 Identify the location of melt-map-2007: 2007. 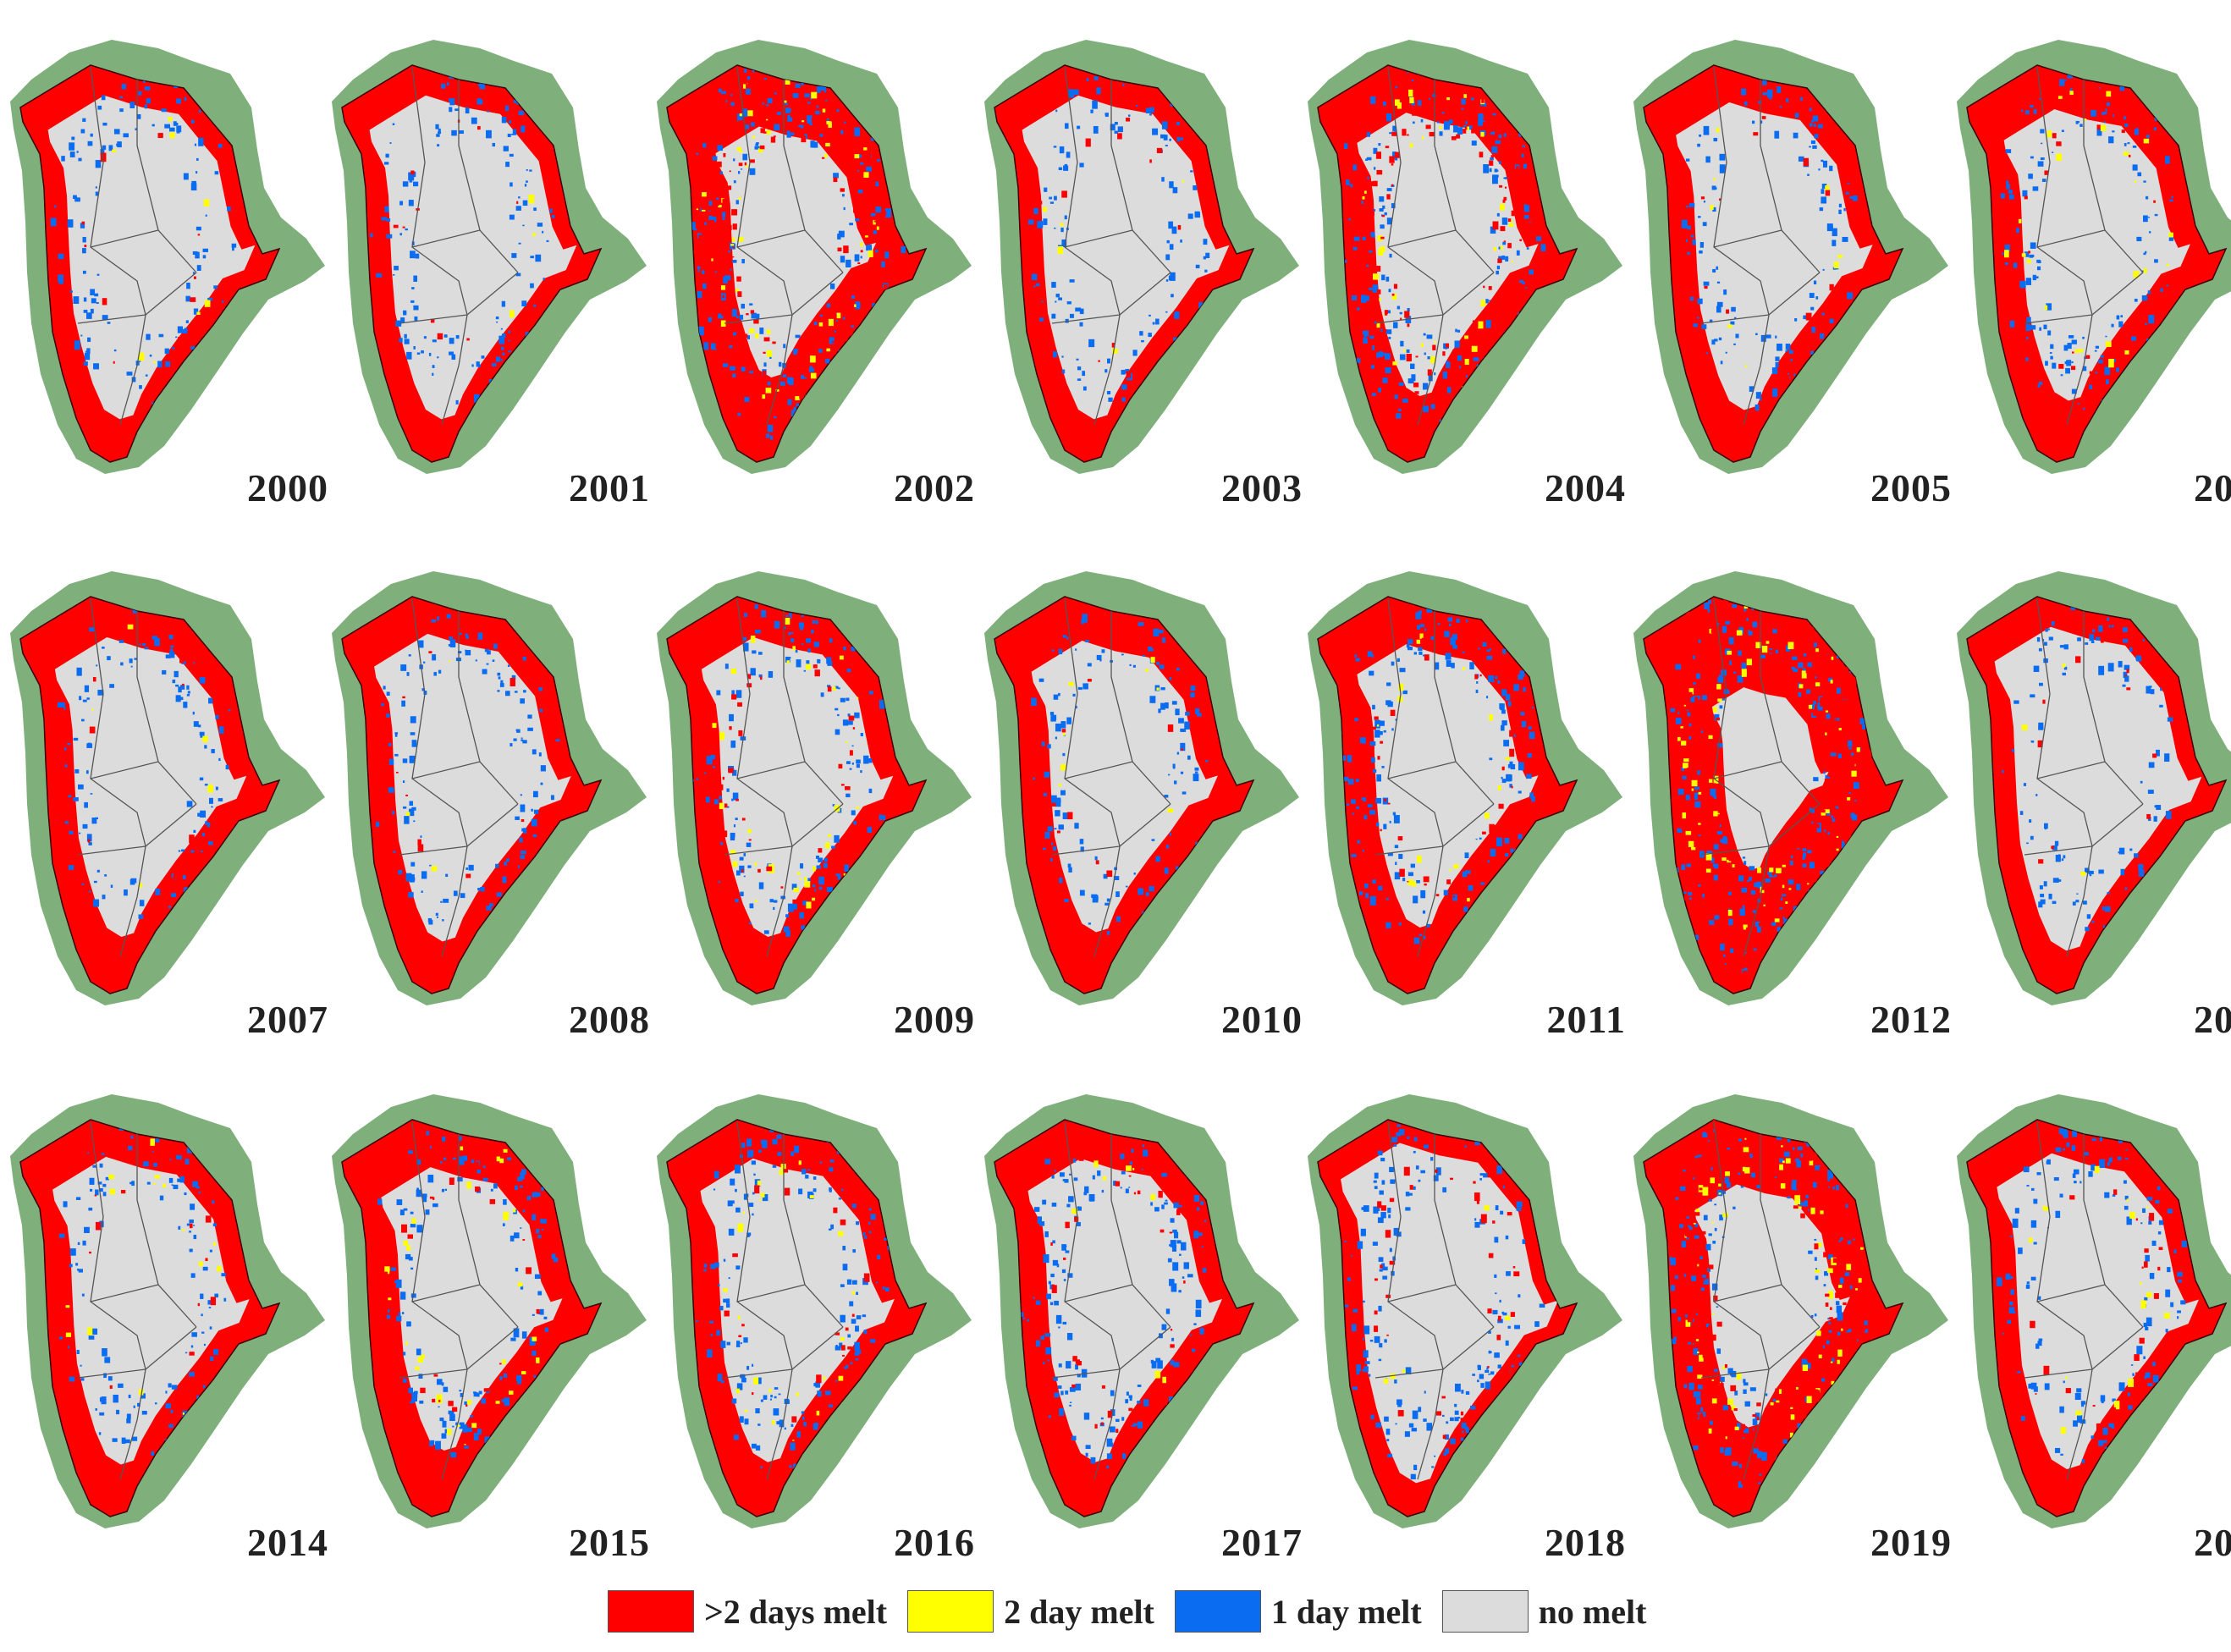
(169, 821).